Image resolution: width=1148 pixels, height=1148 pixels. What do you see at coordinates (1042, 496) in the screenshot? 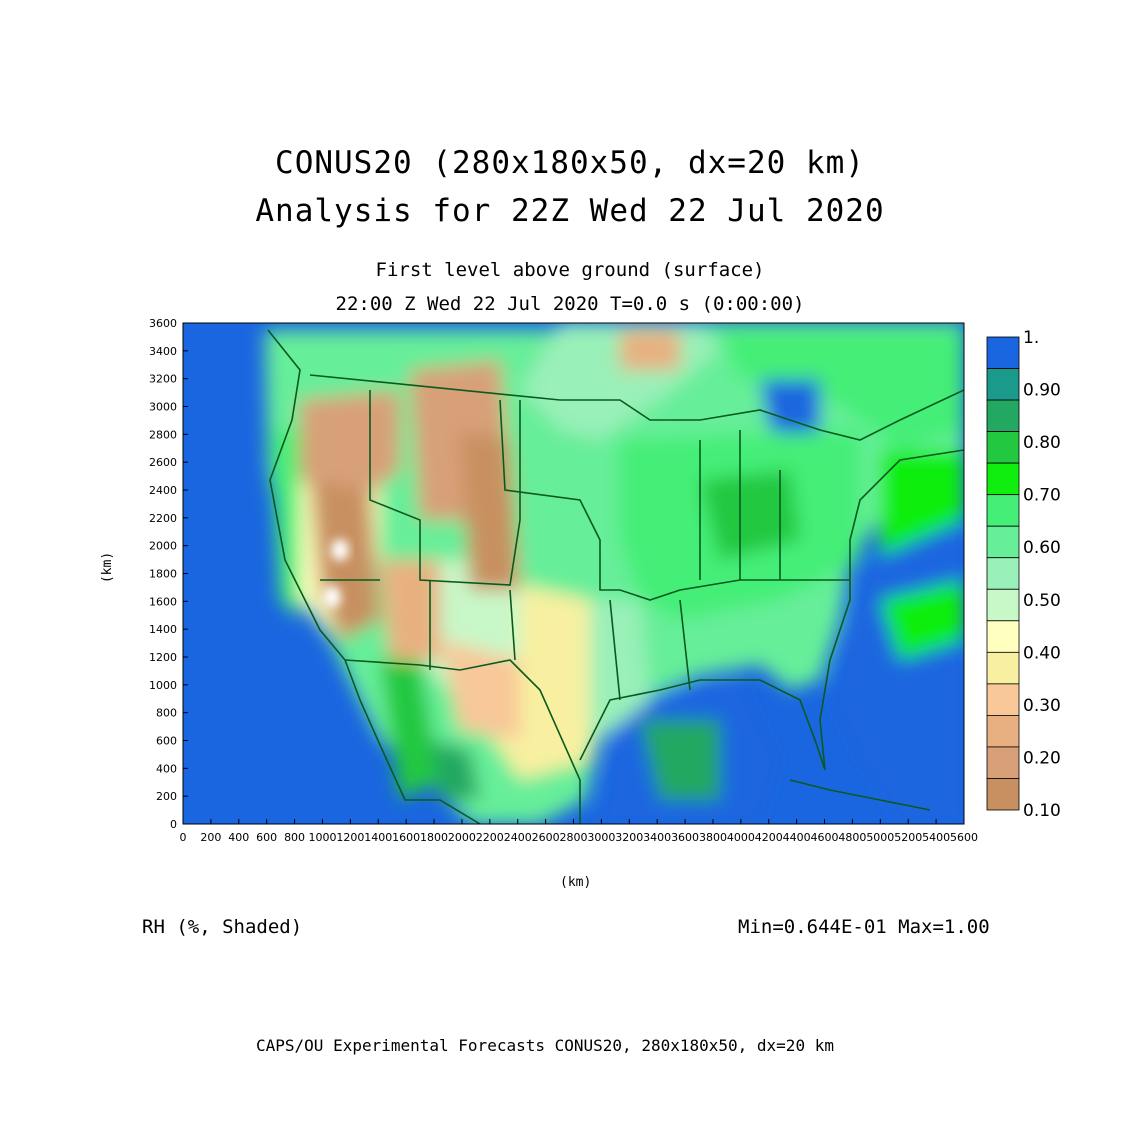
I see `legend-label: 0.70` at bounding box center [1042, 496].